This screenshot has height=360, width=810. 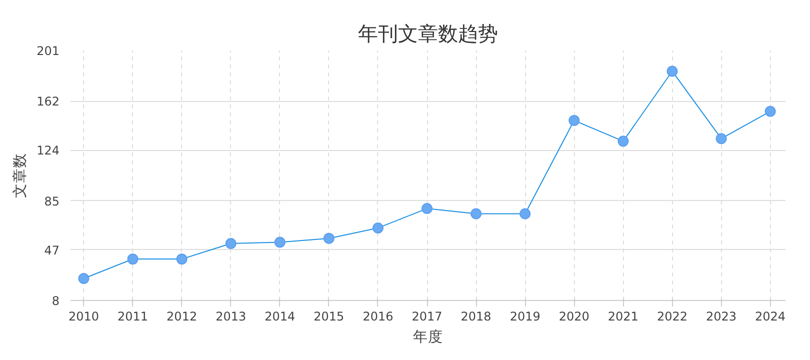 What do you see at coordinates (770, 317) in the screenshot?
I see `x-tick-label: 2024` at bounding box center [770, 317].